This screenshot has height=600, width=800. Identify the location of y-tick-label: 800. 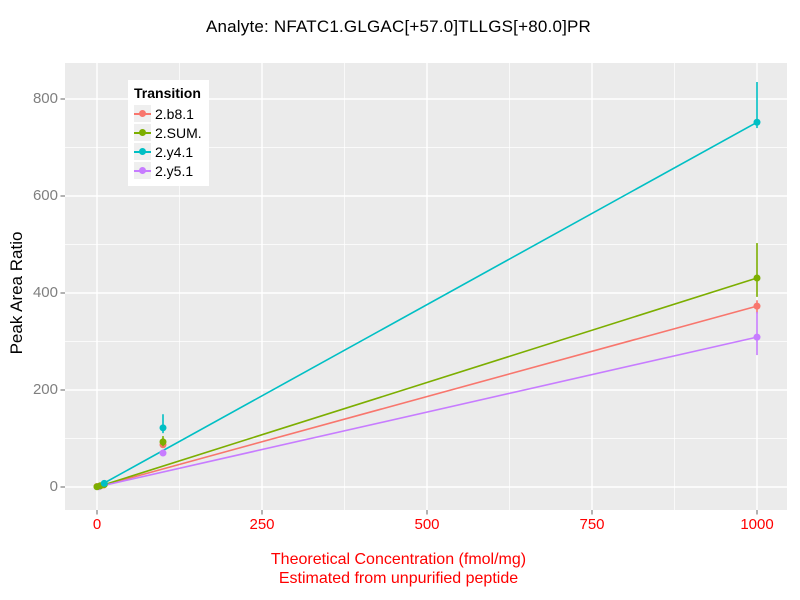
(45, 98).